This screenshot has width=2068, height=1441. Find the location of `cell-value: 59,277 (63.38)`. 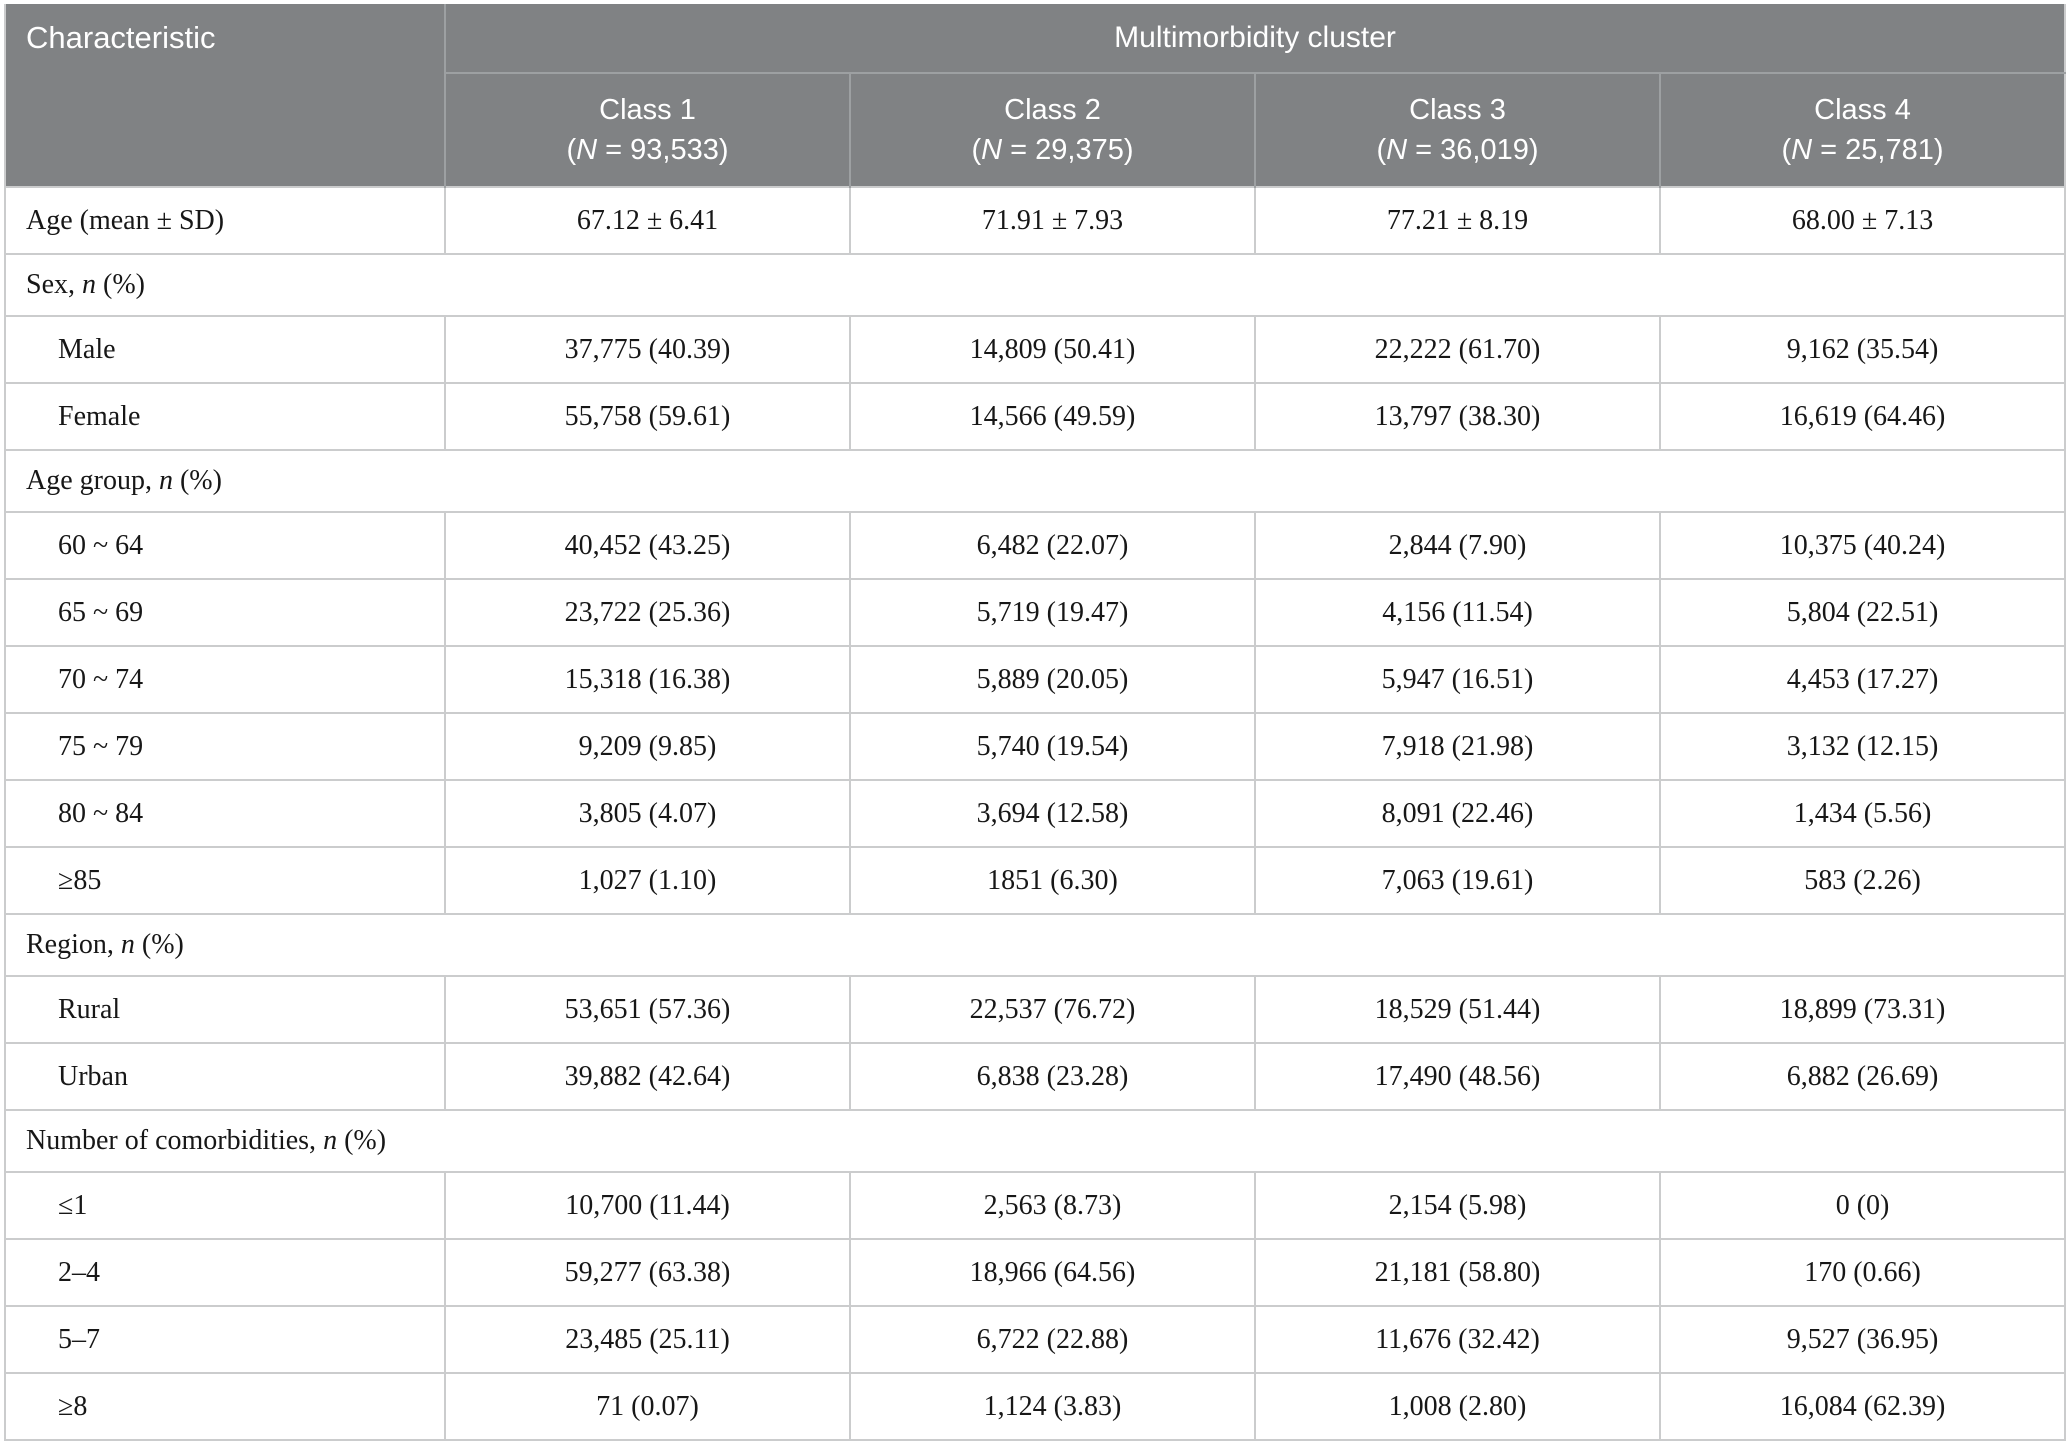

cell-value: 59,277 (63.38) is located at coordinates (647, 1272).